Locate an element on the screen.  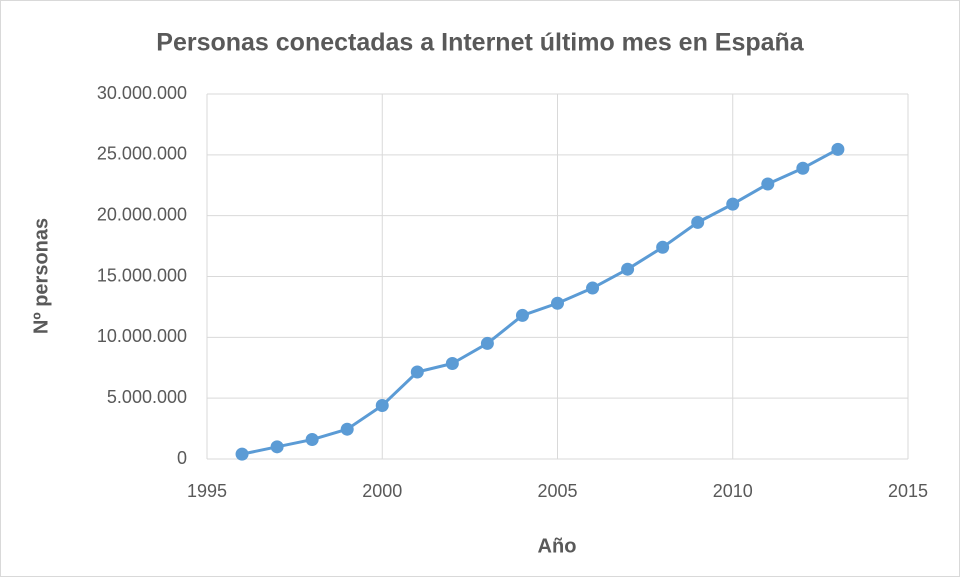
y-tick-label: 10.000.000 is located at coordinates (142, 336).